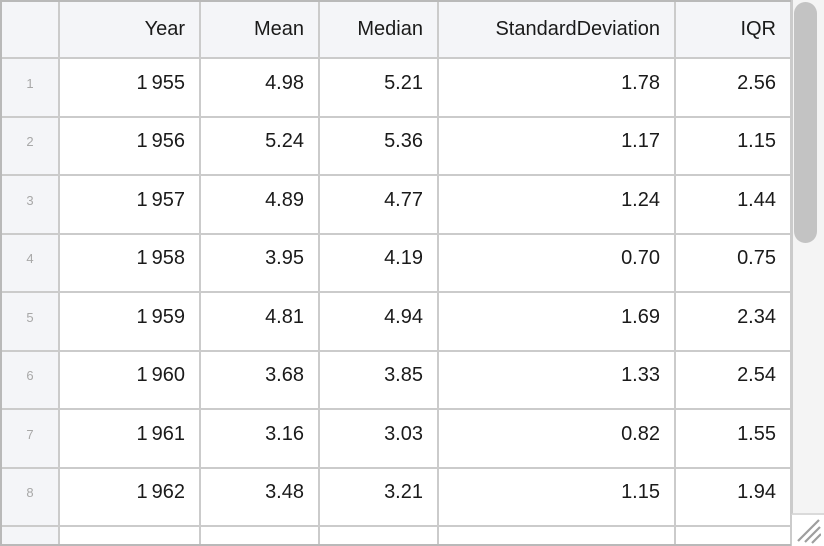 The height and width of the screenshot is (546, 824). What do you see at coordinates (31, 30) in the screenshot?
I see `corner-cell` at bounding box center [31, 30].